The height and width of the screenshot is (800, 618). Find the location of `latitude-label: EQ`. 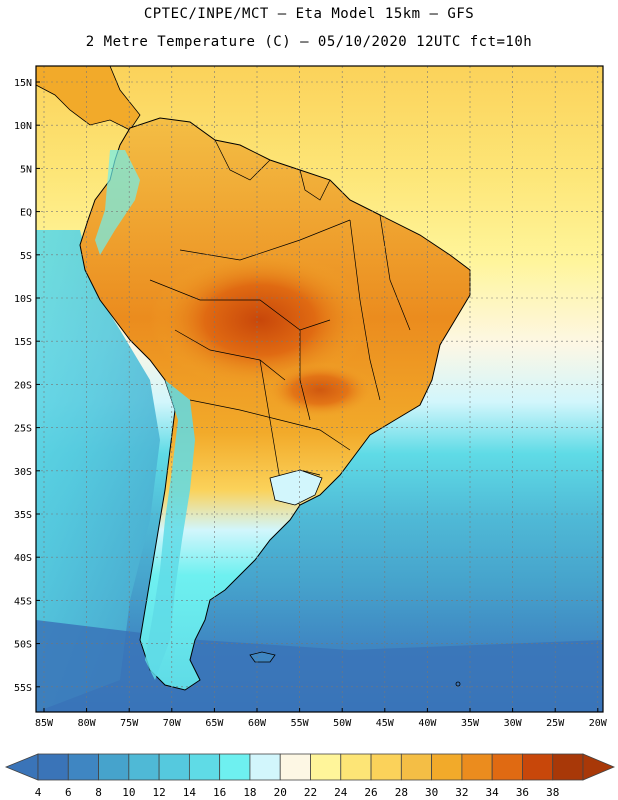

latitude-label: EQ is located at coordinates (26, 213).